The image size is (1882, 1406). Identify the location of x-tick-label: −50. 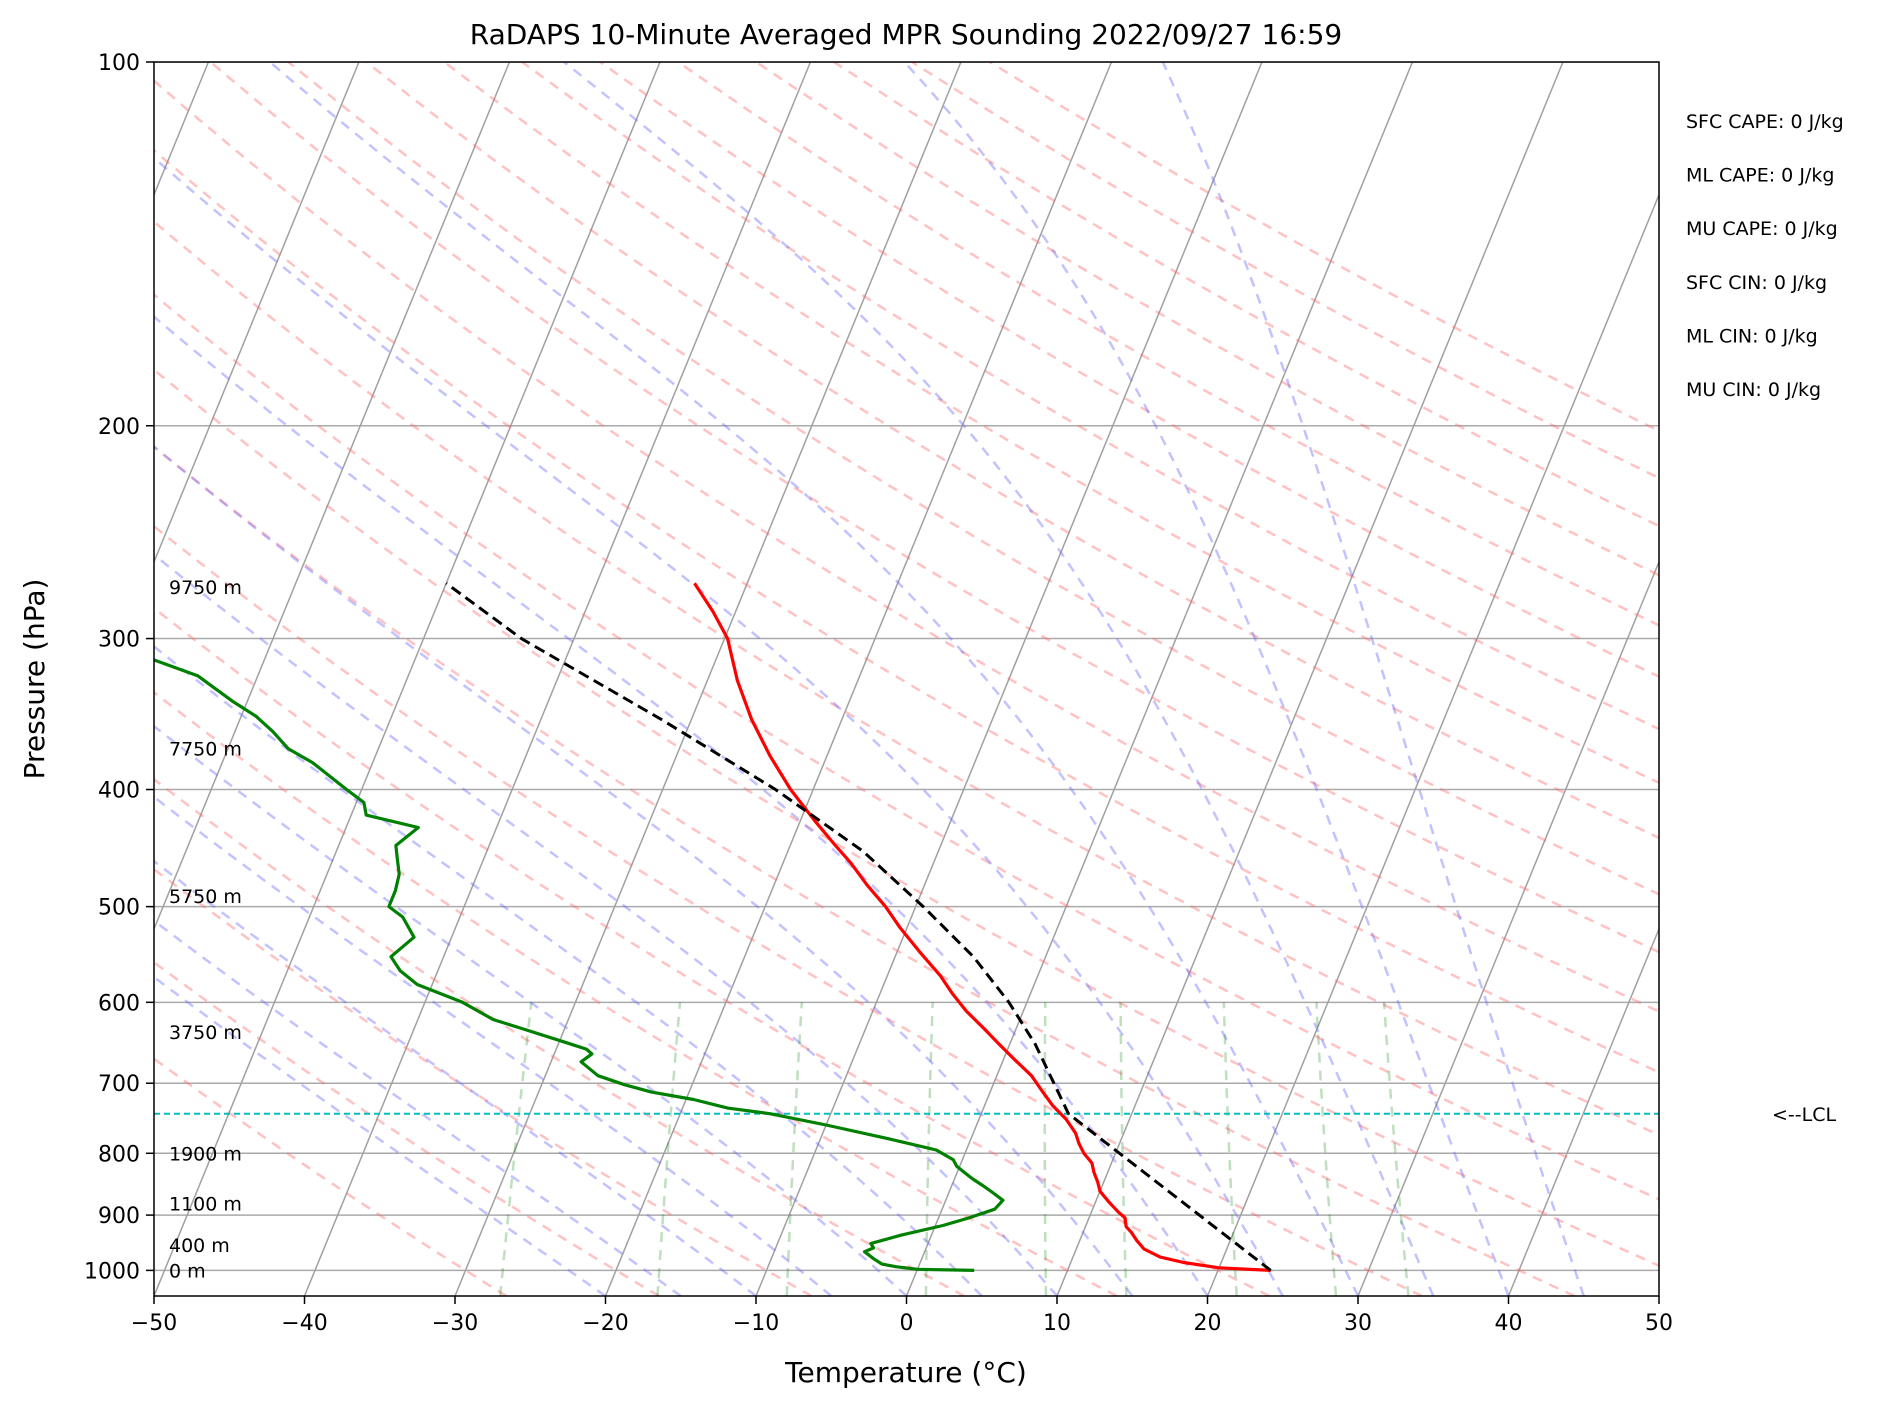
(154, 1323).